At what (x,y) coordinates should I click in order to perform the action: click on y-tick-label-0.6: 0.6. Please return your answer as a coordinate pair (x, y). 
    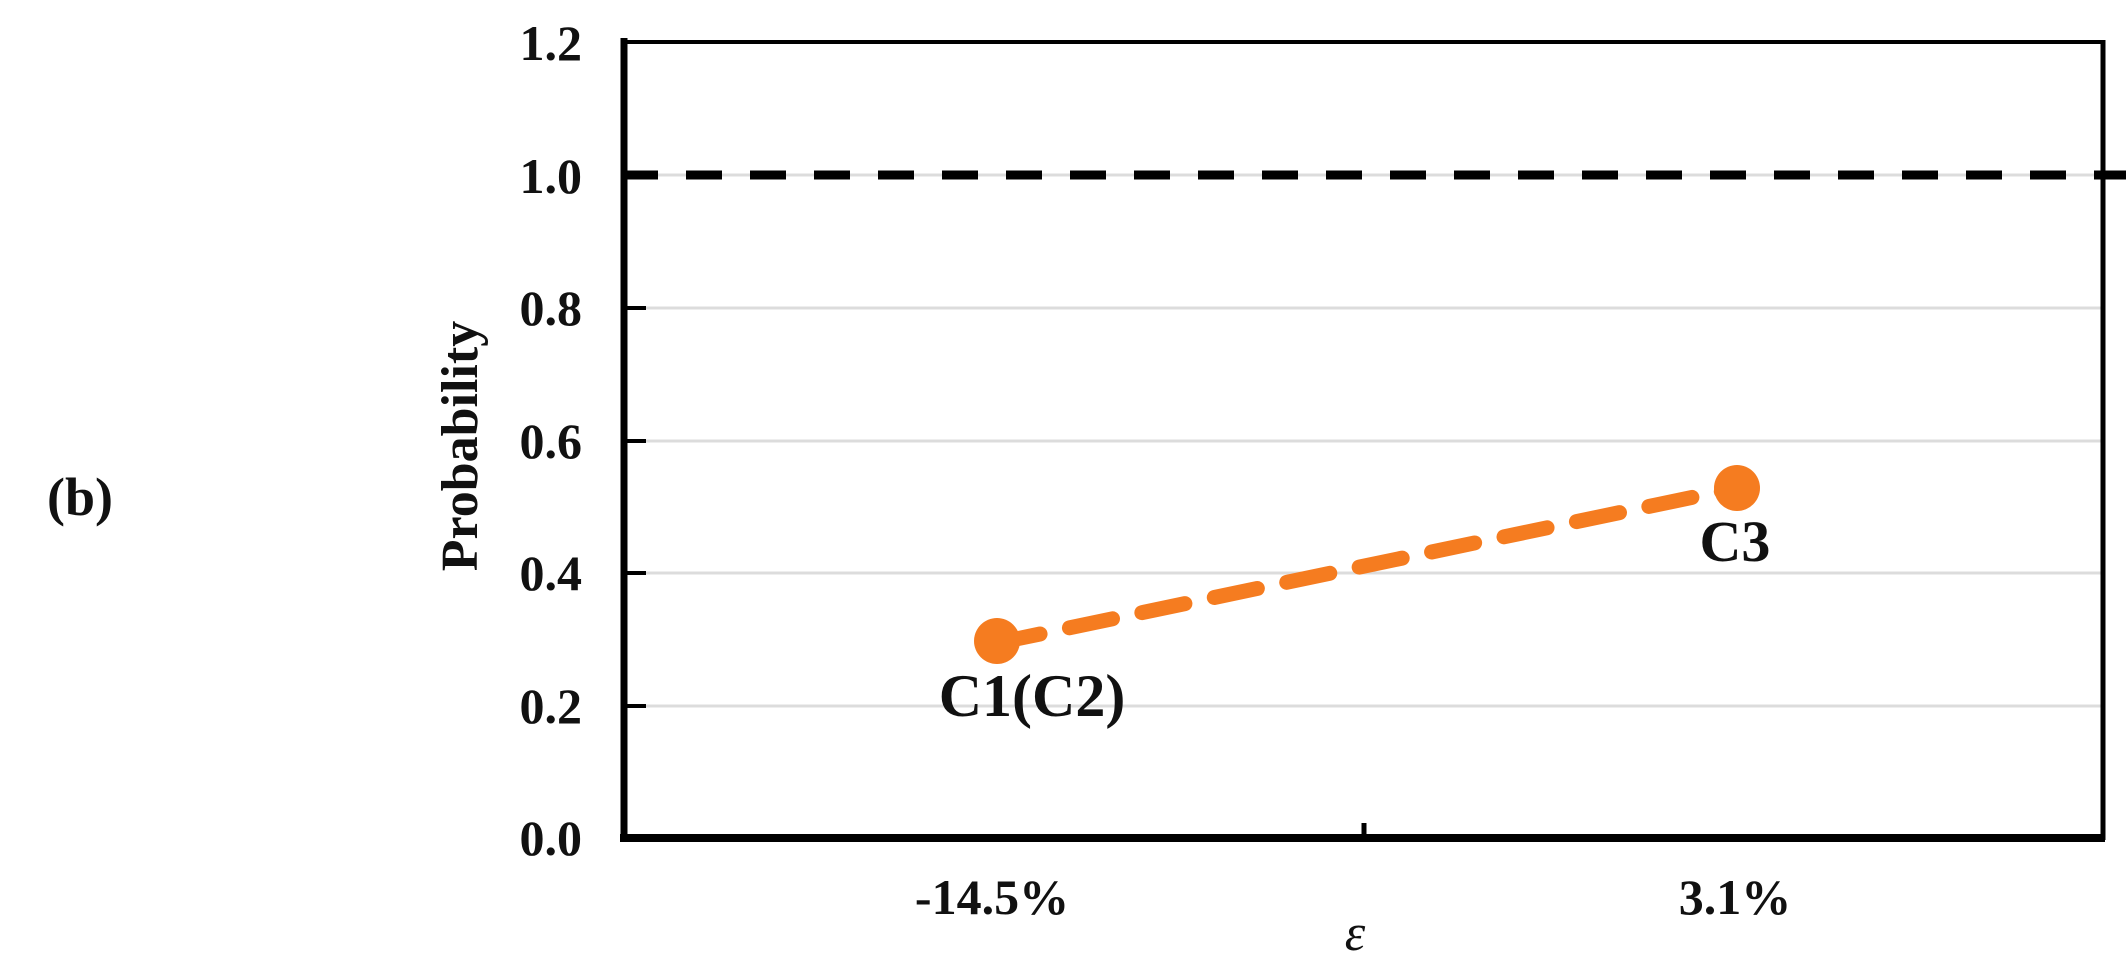
    Looking at the image, I should click on (551, 441).